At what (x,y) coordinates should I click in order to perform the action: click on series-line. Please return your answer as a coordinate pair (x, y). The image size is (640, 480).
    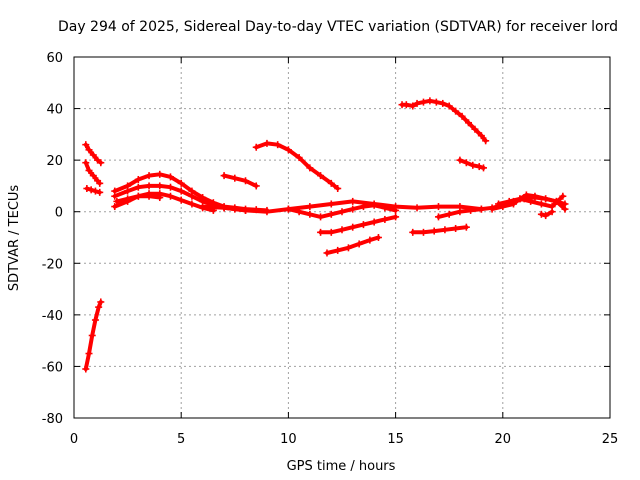
    Looking at the image, I should click on (342, 206).